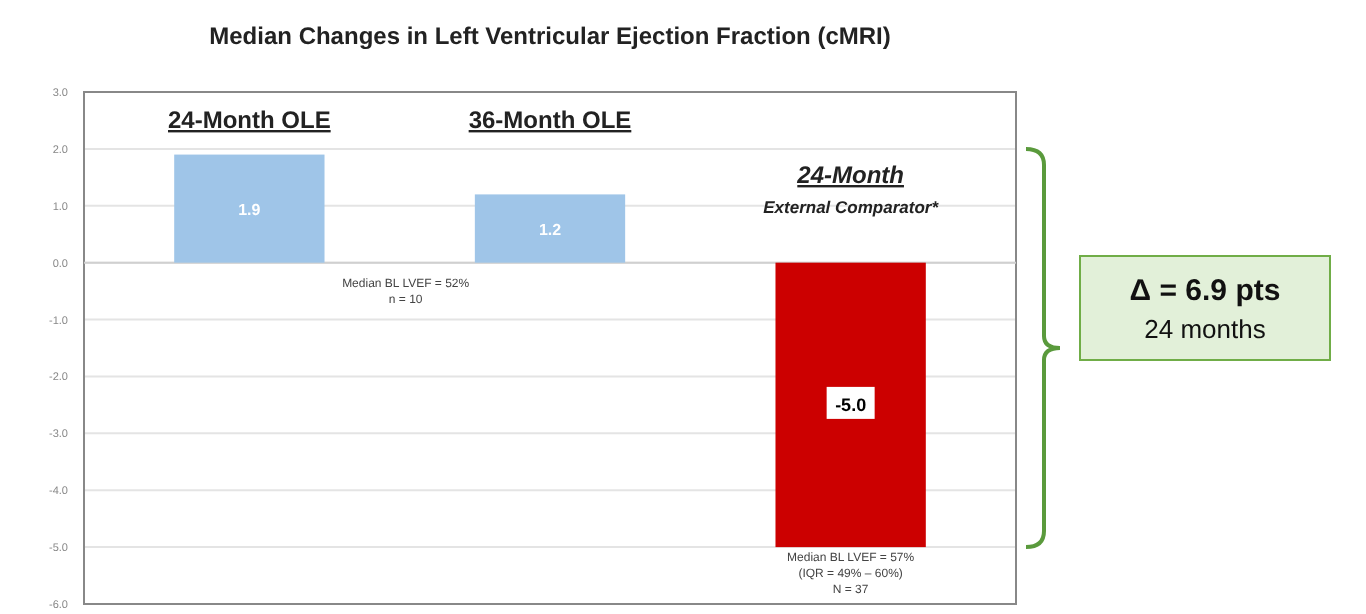 The image size is (1366, 614). Describe the element at coordinates (550, 120) in the screenshot. I see `x-tick-label: 36-Month OLE` at that location.